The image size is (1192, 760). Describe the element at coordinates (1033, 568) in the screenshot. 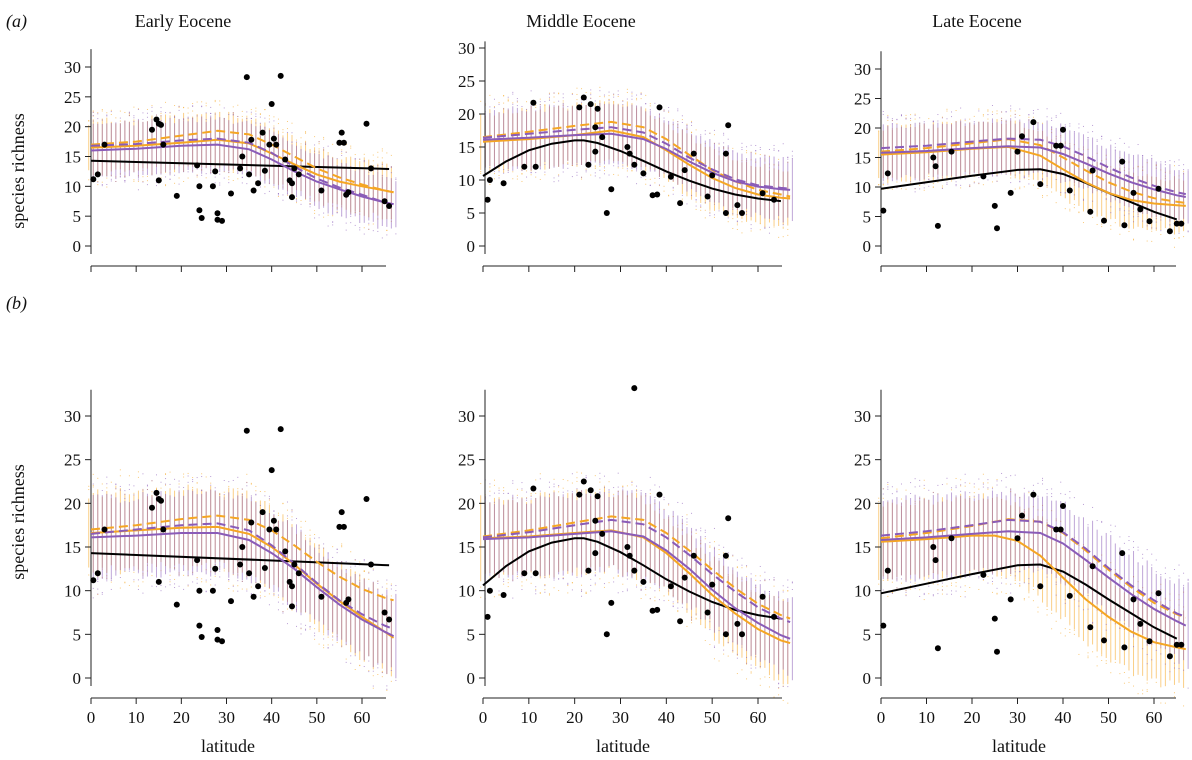

I see `purple-dashed-curve` at that location.